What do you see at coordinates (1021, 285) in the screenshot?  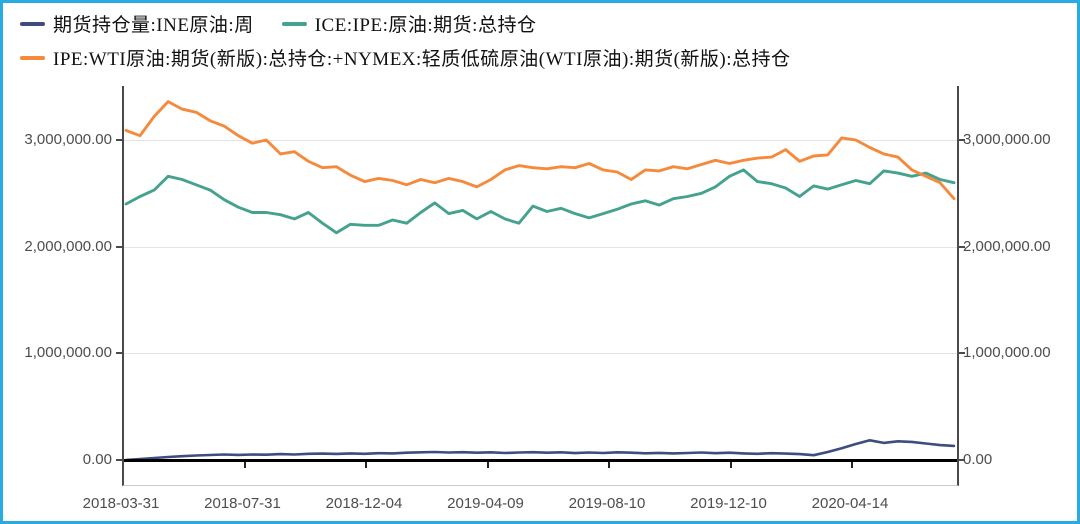 I see `y-axis-right-labels: 0.00 1,000,000.00 2,000,000.00 3,000,000.00` at bounding box center [1021, 285].